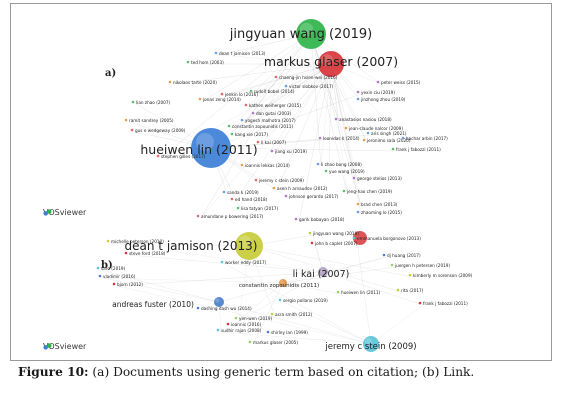 The height and width of the screenshot is (401, 562). What do you see at coordinates (151, 102) in the screenshot?
I see `network-node: lian zhao (2007)` at bounding box center [151, 102].